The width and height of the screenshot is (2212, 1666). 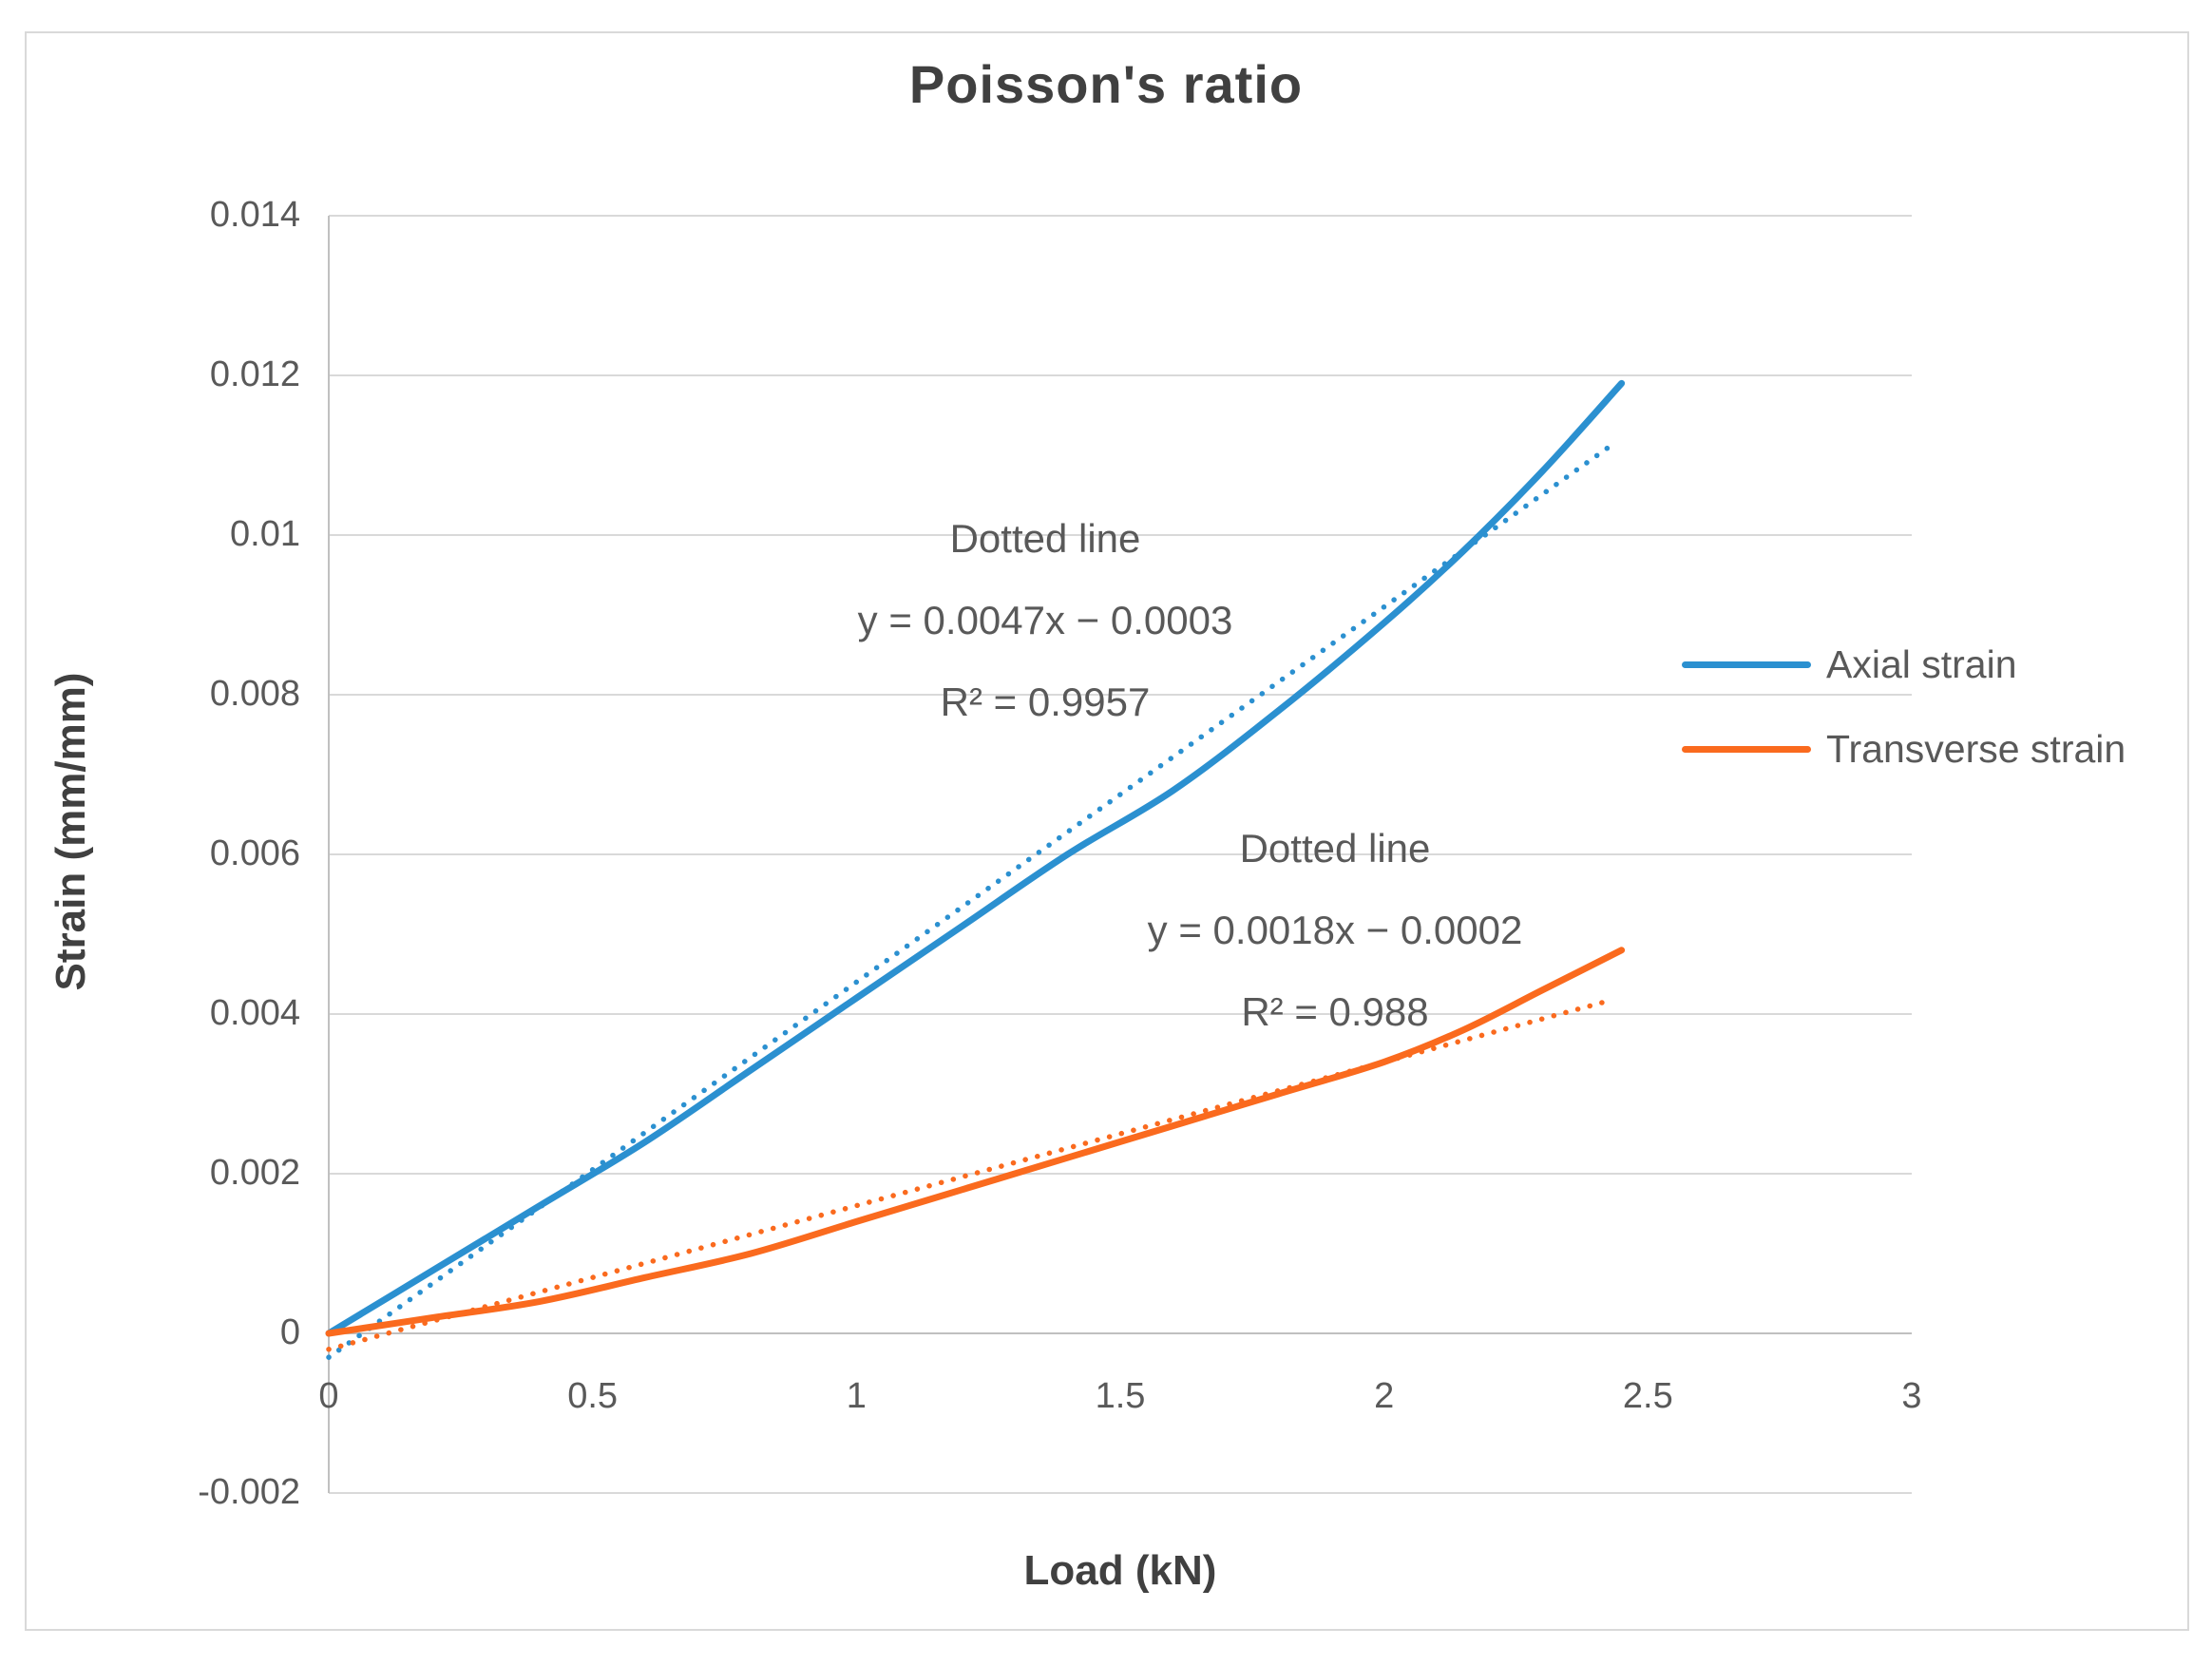 What do you see at coordinates (1106, 84) in the screenshot?
I see `chart-title: Poisson's ratio` at bounding box center [1106, 84].